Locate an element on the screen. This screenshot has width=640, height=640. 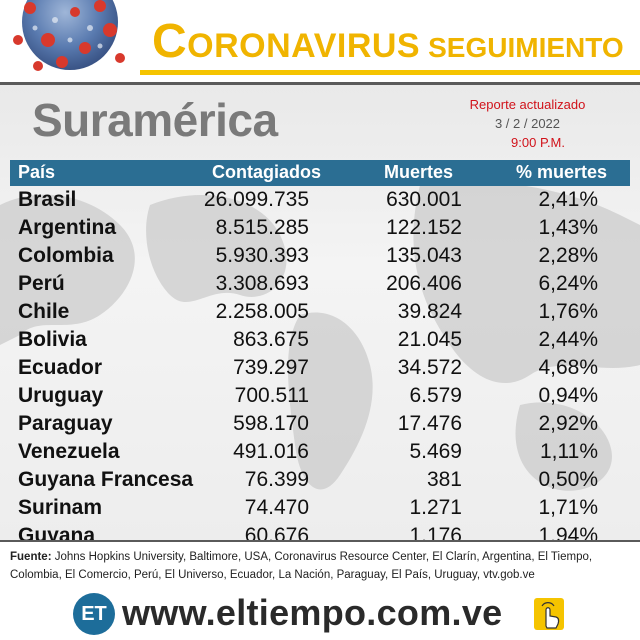
cell-death-rate: 1,94% is located at coordinates (568, 532).